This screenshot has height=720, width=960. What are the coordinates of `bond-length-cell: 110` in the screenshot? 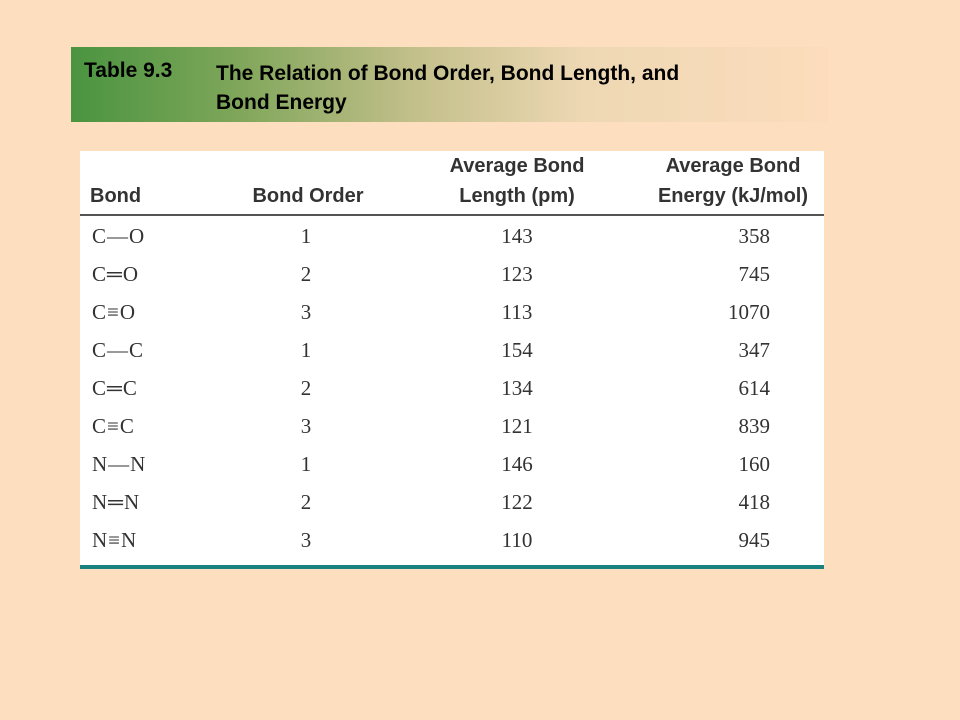 It's located at (517, 540).